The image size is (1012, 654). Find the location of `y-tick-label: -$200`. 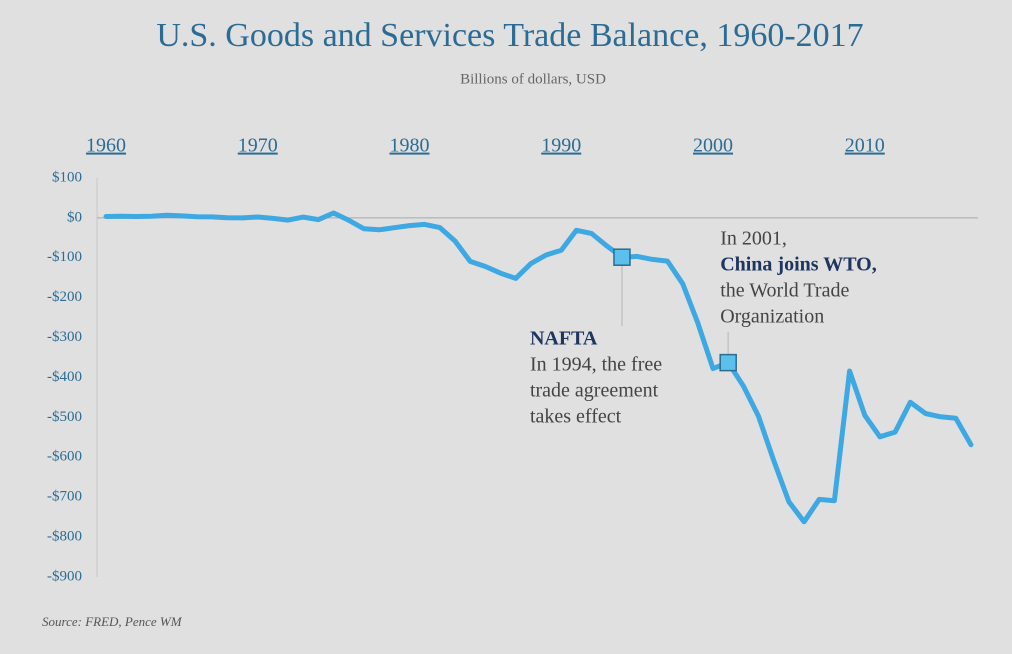

y-tick-label: -$200 is located at coordinates (64, 297).